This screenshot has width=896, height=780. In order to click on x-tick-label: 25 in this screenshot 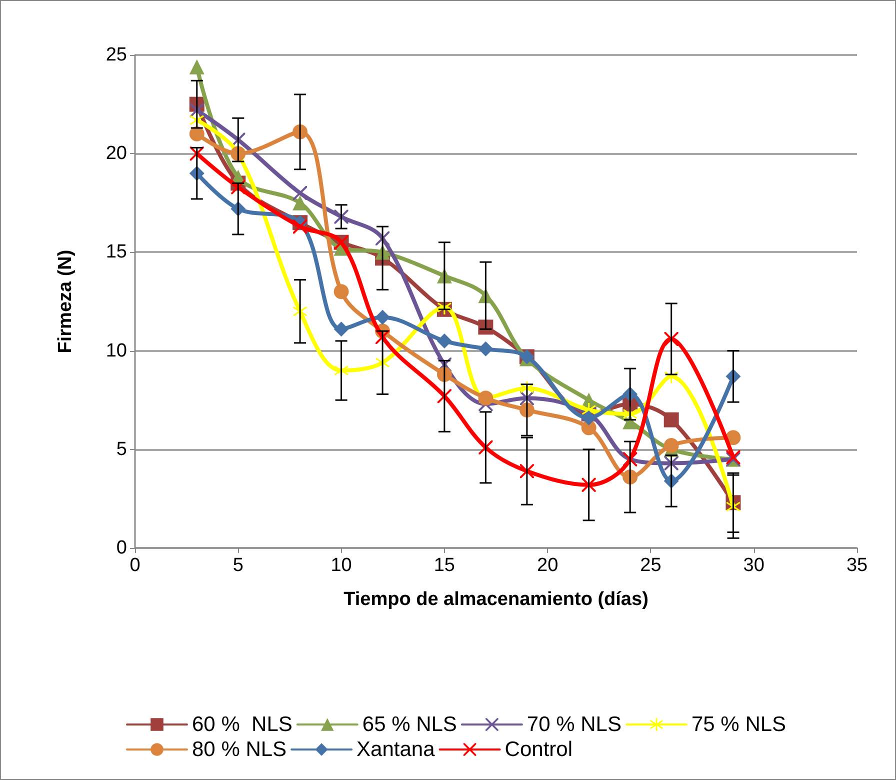, I will do `click(651, 565)`.